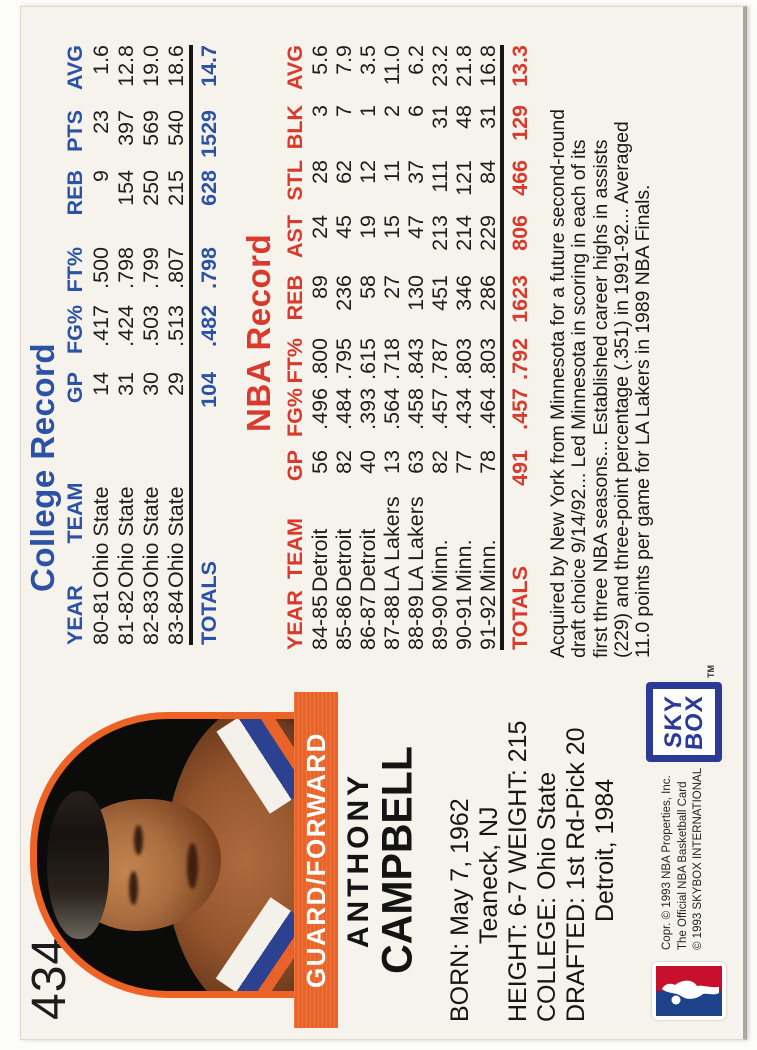  What do you see at coordinates (206, 345) in the screenshot?
I see `college-totals-row: TOTALS 104 .482 .798 628 1529 14.7` at bounding box center [206, 345].